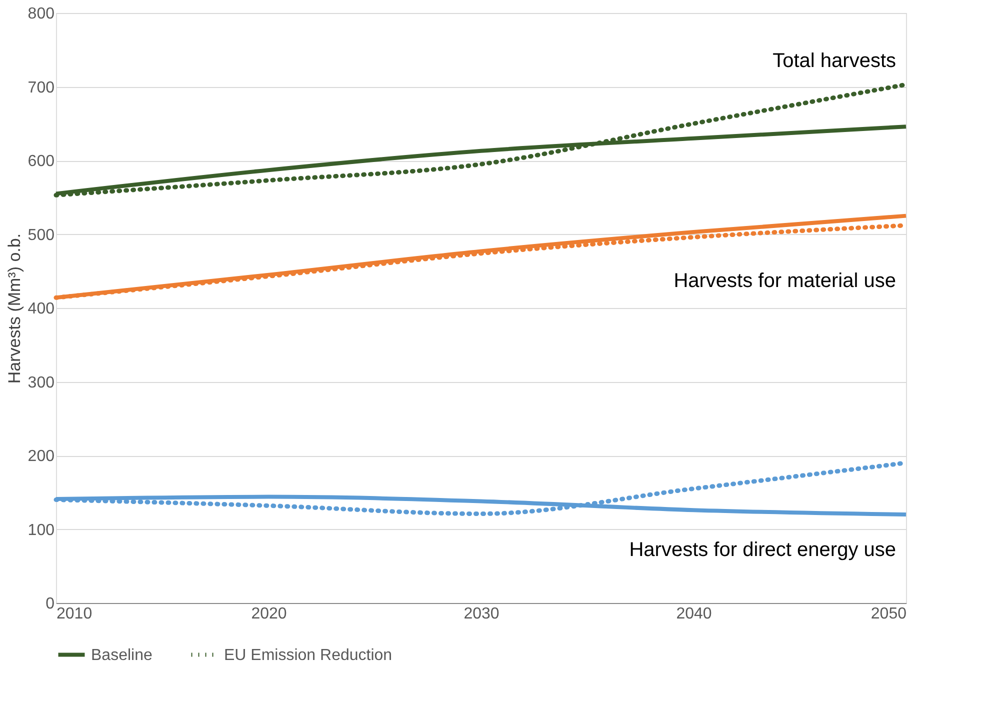 Image resolution: width=989 pixels, height=727 pixels. I want to click on y-tick-label: 200, so click(41, 456).